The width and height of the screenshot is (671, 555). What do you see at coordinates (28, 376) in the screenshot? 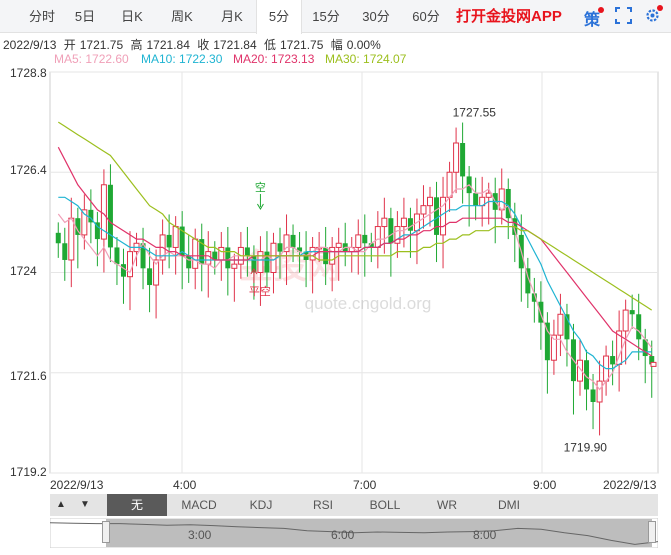
I see `y-tick-label: 1721.6` at bounding box center [28, 376].